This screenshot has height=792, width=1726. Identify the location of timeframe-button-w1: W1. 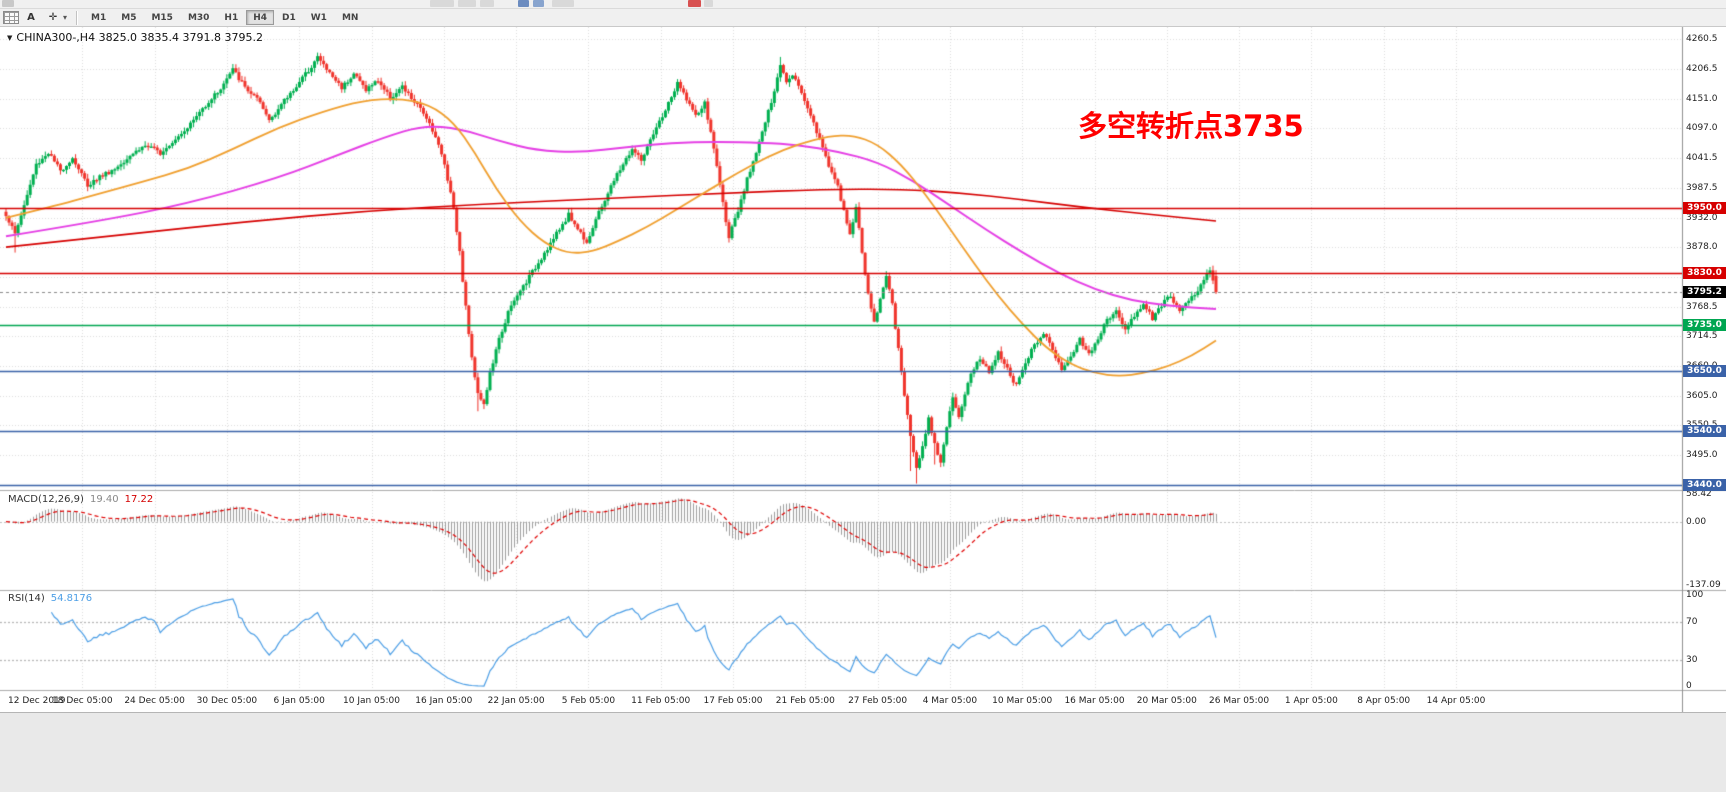
(319, 17).